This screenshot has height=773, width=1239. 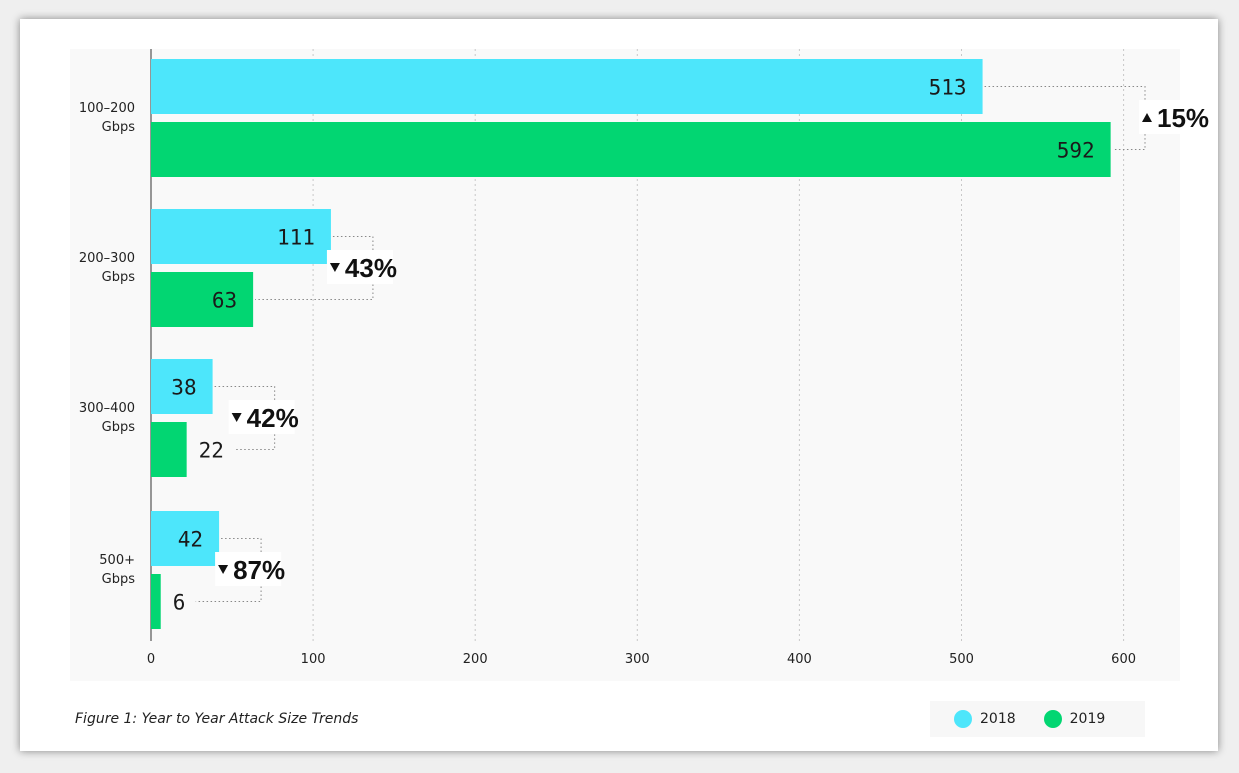 What do you see at coordinates (1123, 659) in the screenshot?
I see `x-tick-label: 600` at bounding box center [1123, 659].